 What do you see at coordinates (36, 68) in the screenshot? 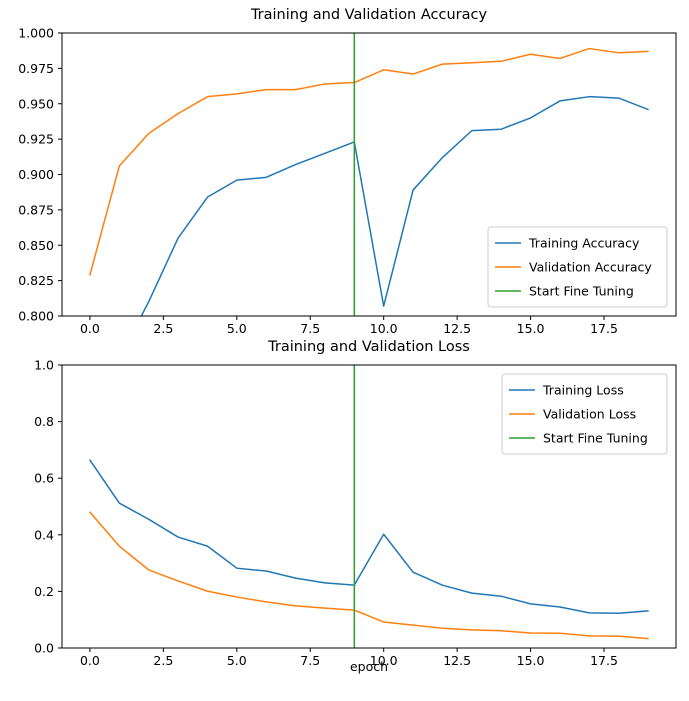
I see `y-tick-label: 0.975` at bounding box center [36, 68].